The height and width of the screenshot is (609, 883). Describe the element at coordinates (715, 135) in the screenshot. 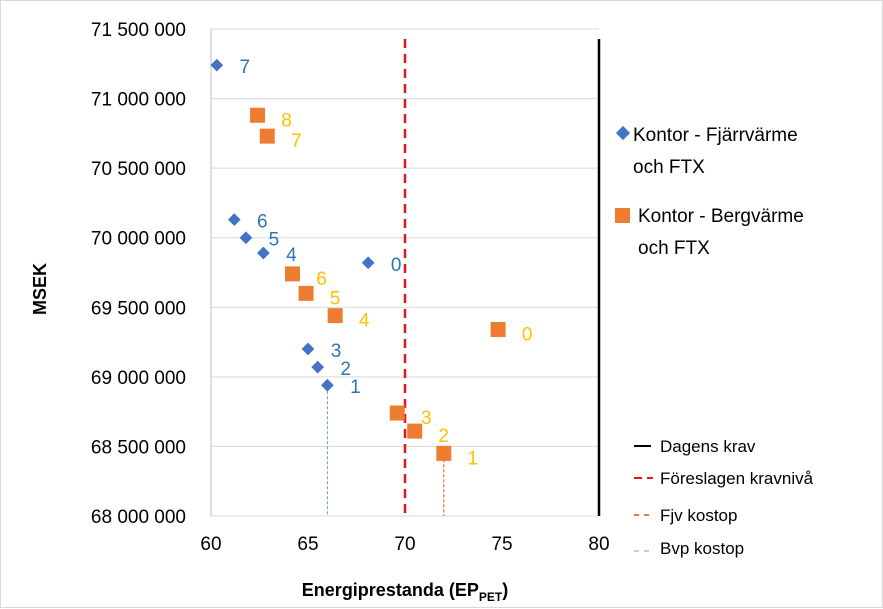

I see `legend-label-fjarrvarme-line1: Kontor - Fjärrvärme` at that location.